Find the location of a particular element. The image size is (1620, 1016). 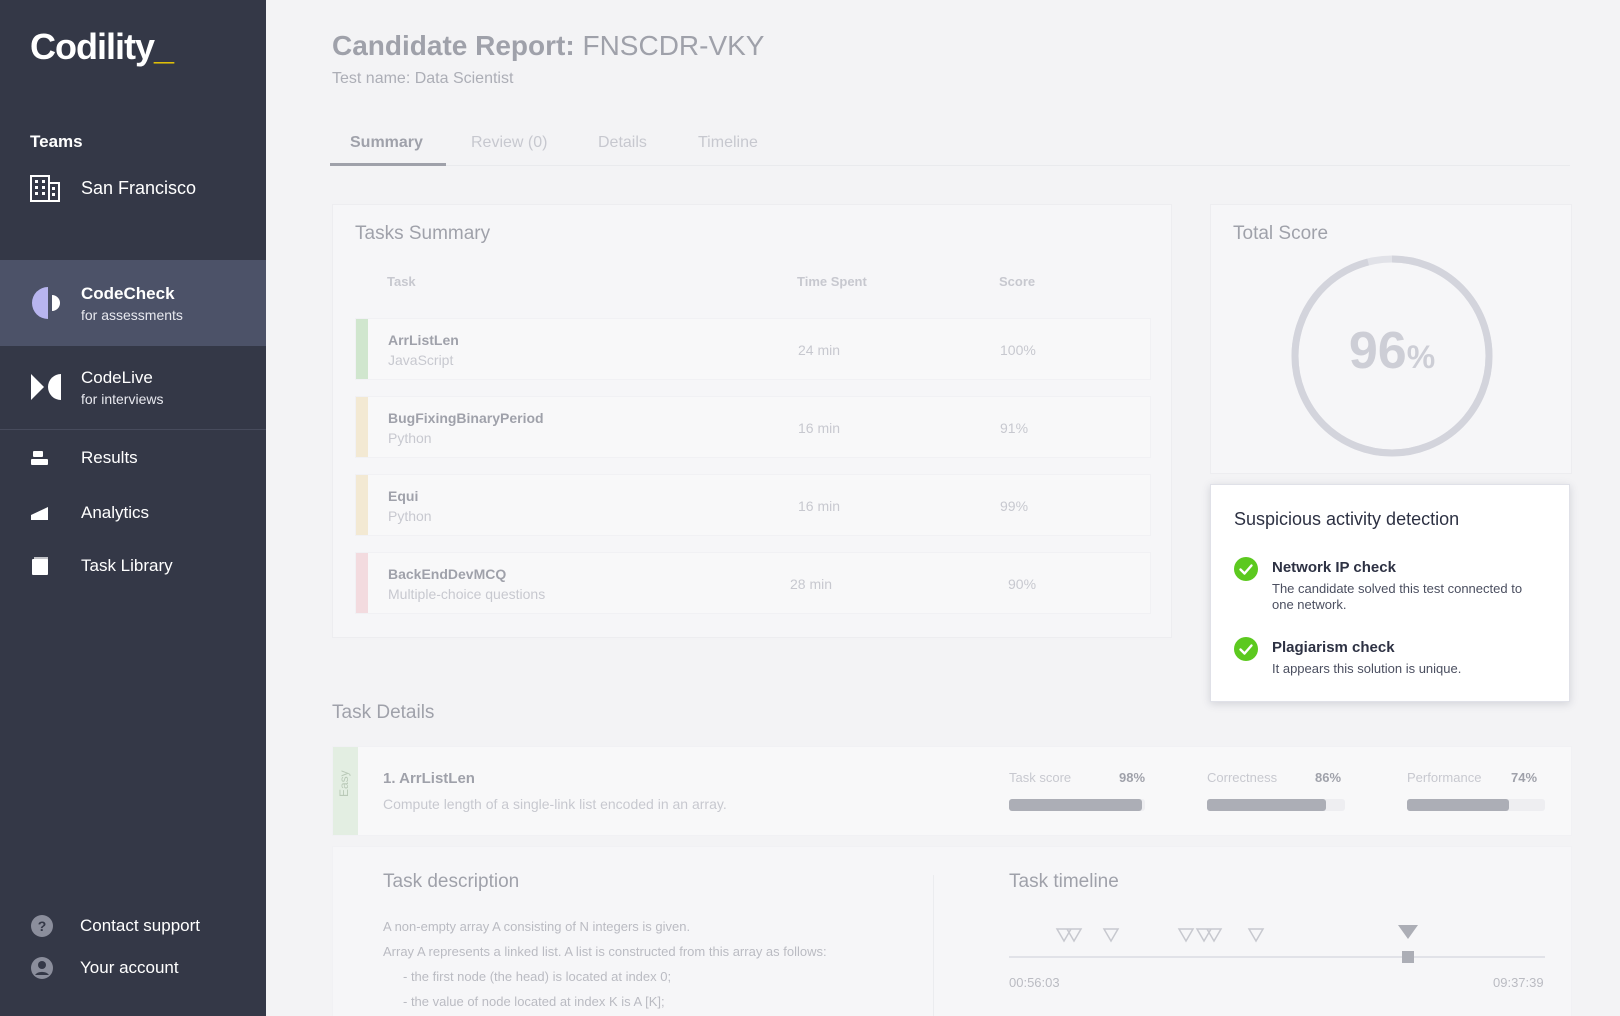

metric-correctness-fill is located at coordinates (1266, 805).